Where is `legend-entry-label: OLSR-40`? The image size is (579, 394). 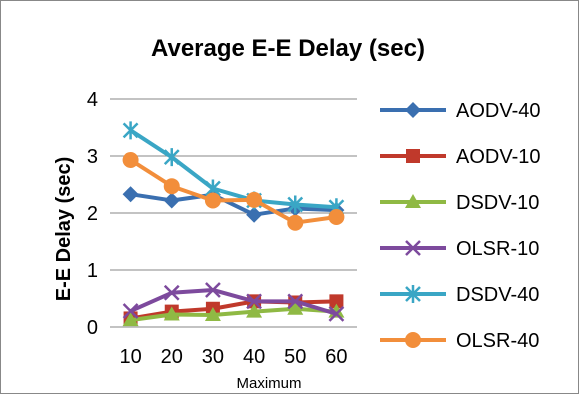
legend-entry-label: OLSR-40 is located at coordinates (497, 341).